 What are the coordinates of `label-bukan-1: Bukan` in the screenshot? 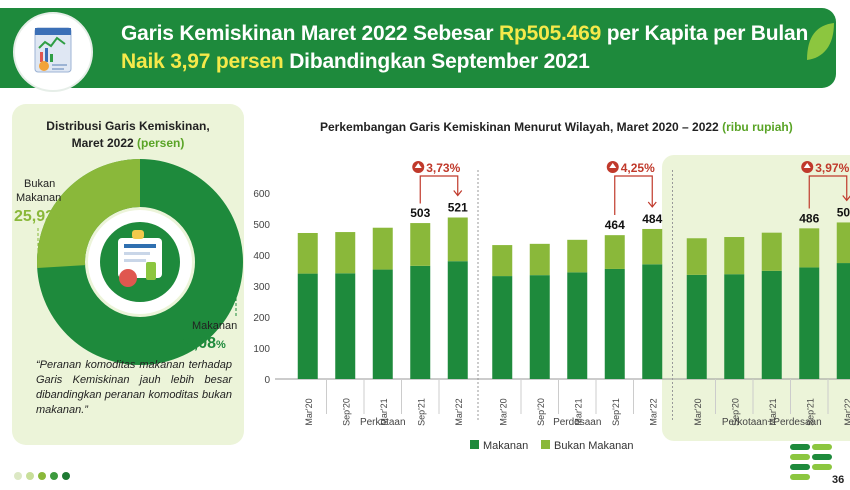 It's located at (40, 184).